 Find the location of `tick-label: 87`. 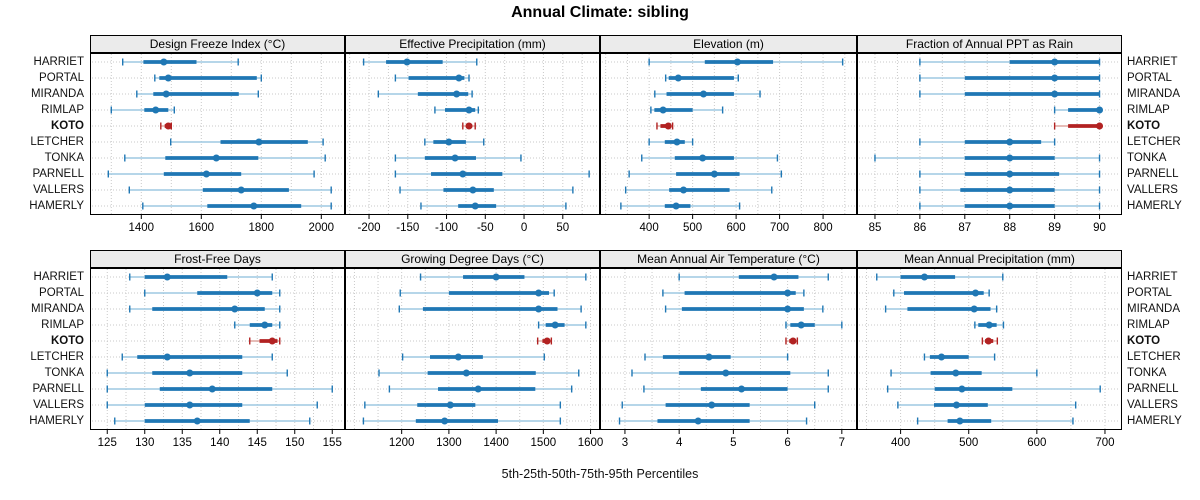

tick-label: 87 is located at coordinates (964, 228).